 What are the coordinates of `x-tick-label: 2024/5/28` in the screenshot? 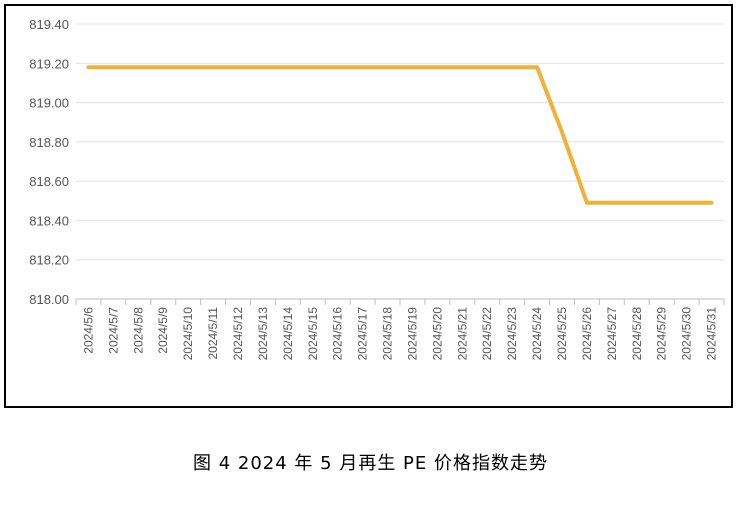 It's located at (637, 334).